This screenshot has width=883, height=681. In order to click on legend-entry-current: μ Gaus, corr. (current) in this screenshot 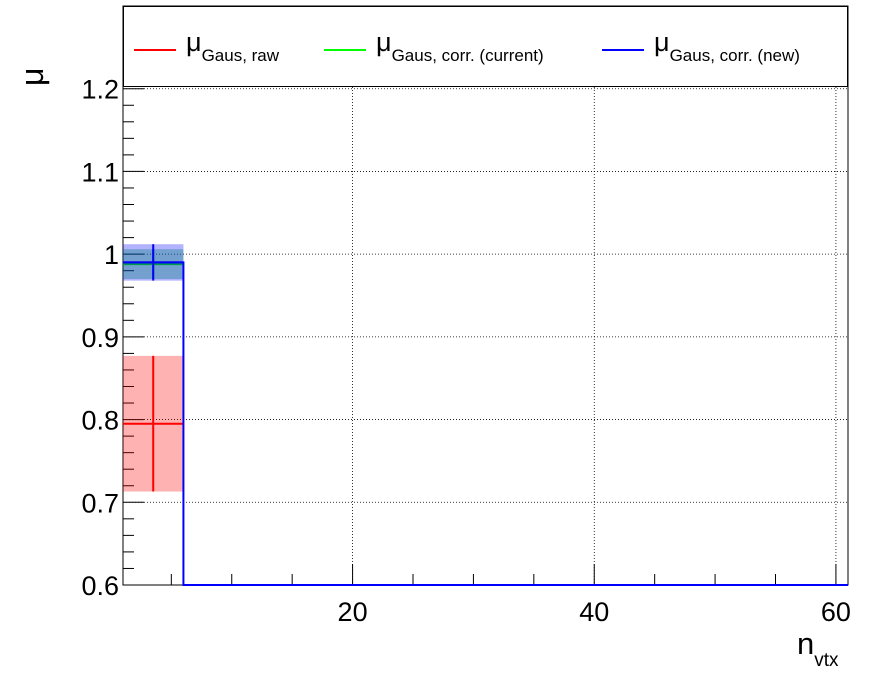, I will do `click(434, 49)`.